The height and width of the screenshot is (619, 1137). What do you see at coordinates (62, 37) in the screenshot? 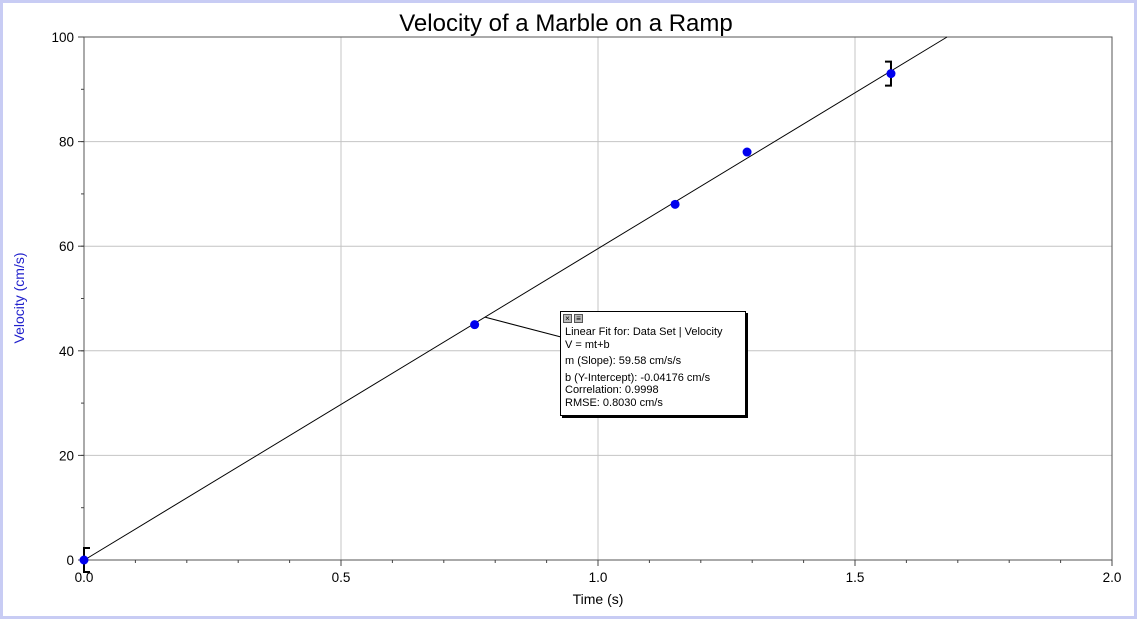
I see `y-tick-label: 100` at bounding box center [62, 37].